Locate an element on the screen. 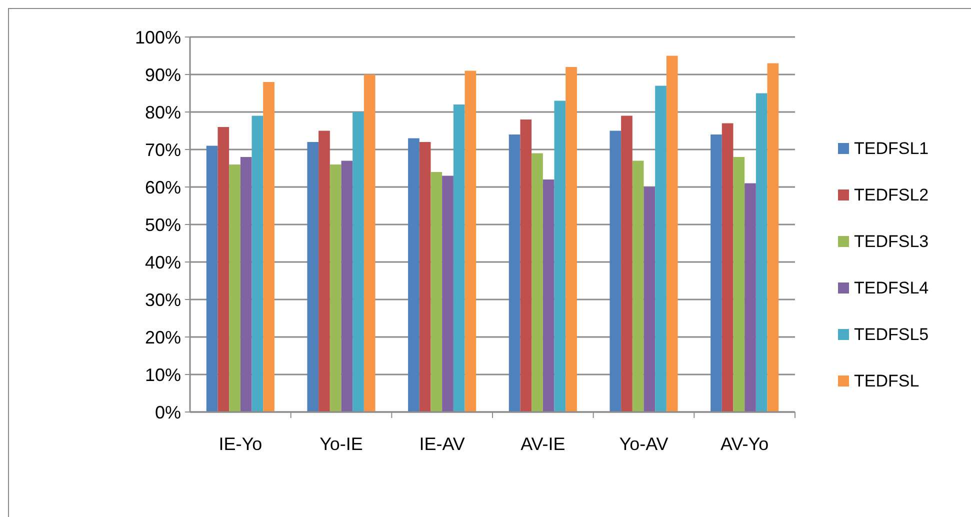 The width and height of the screenshot is (971, 517). y-tick-label: 60% is located at coordinates (162, 187).